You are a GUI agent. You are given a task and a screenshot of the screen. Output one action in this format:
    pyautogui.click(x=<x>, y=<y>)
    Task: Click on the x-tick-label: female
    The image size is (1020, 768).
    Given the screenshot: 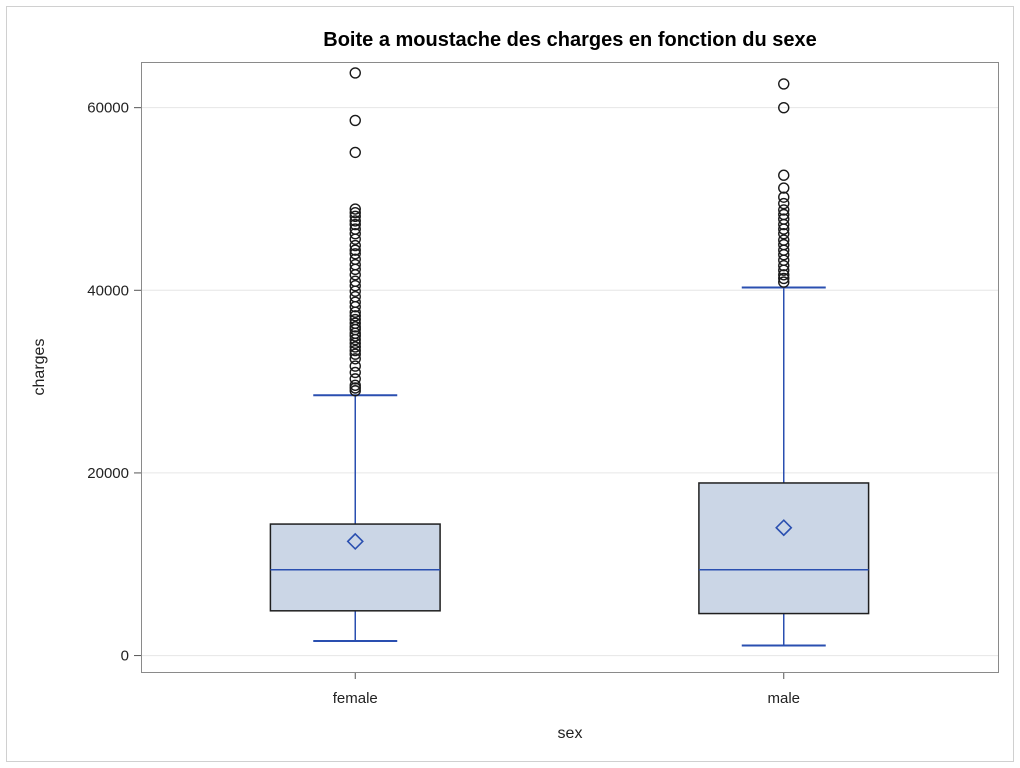 What is the action you would take?
    pyautogui.click(x=355, y=698)
    